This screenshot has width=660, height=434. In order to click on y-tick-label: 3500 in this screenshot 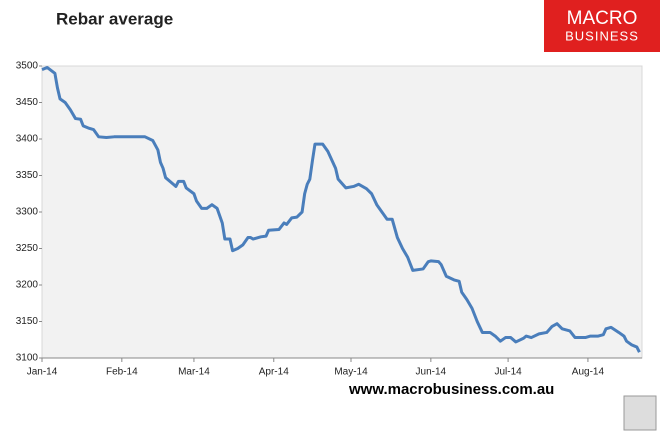, I will do `click(27, 66)`.